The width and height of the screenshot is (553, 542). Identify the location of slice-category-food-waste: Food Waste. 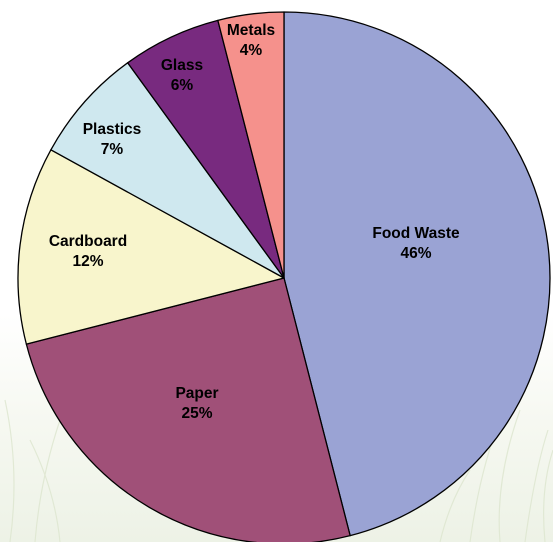
(416, 233).